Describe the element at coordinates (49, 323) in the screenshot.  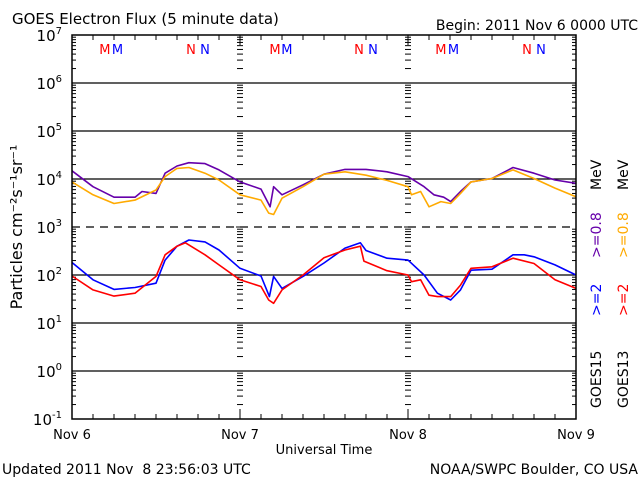
I see `y-tick-label: 10¹` at that location.